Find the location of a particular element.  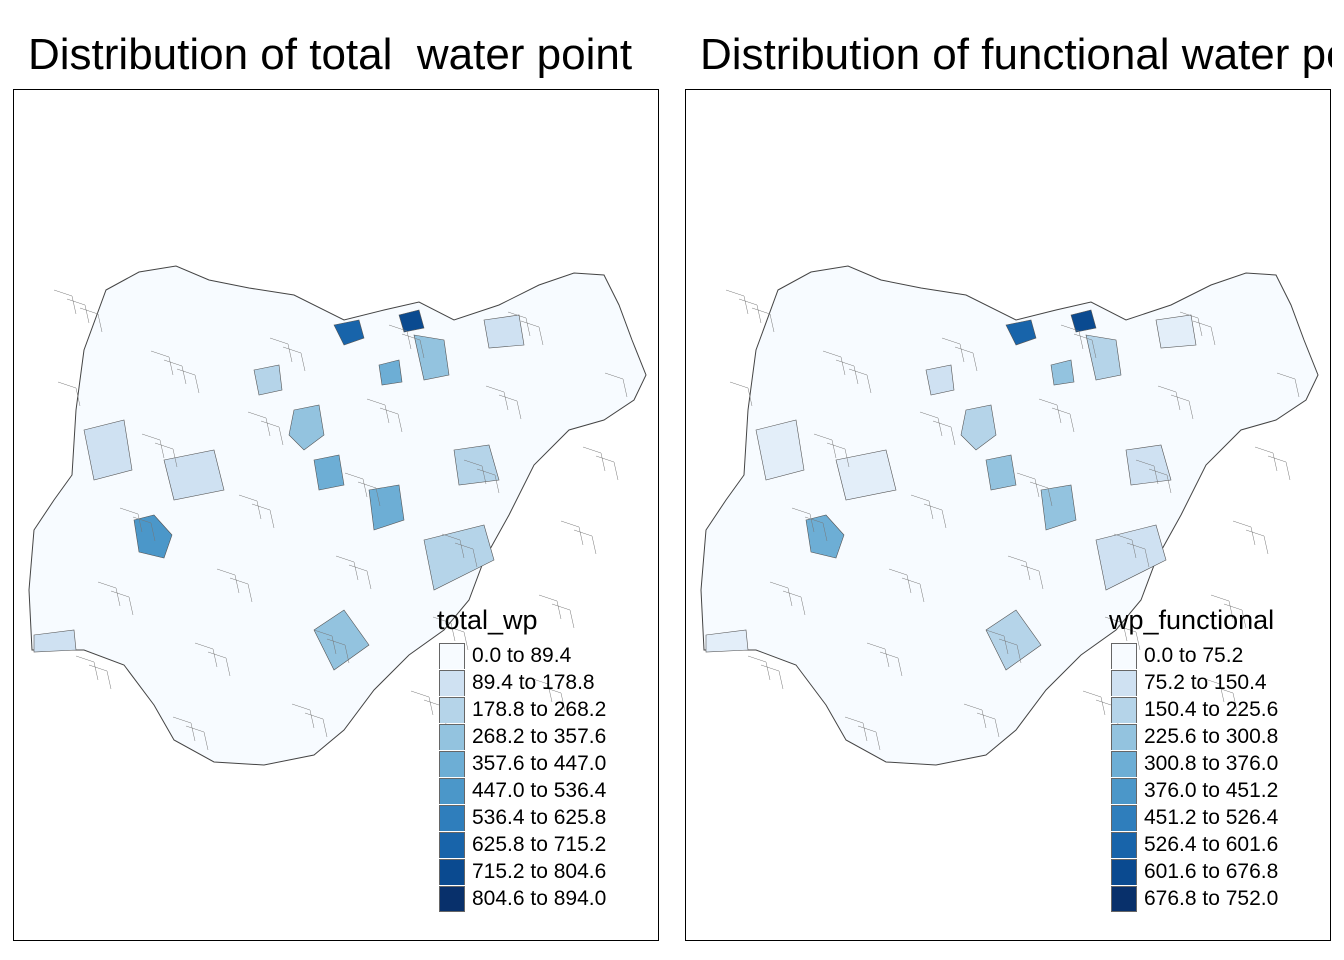

legend-label: 75.2 to 150.4 is located at coordinates (1205, 682).